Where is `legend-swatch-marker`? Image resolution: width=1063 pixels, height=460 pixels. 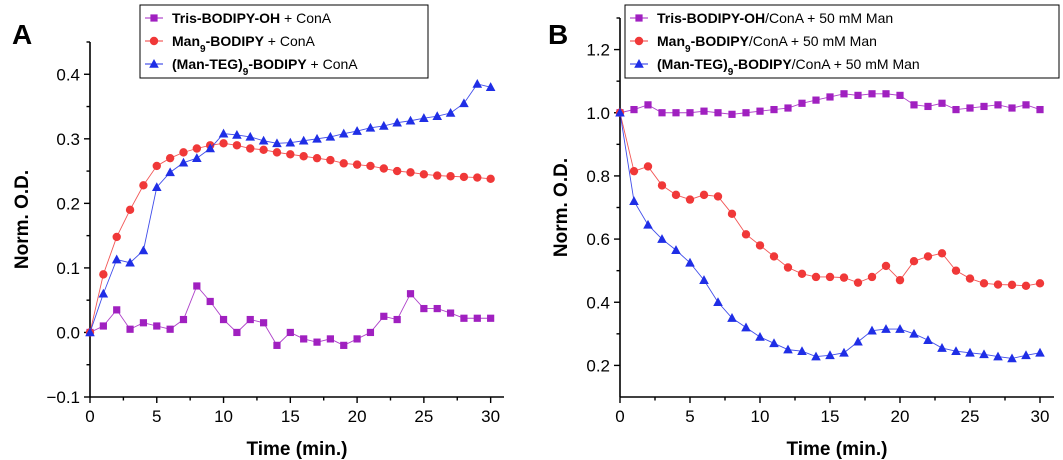
legend-swatch-marker is located at coordinates (639, 41).